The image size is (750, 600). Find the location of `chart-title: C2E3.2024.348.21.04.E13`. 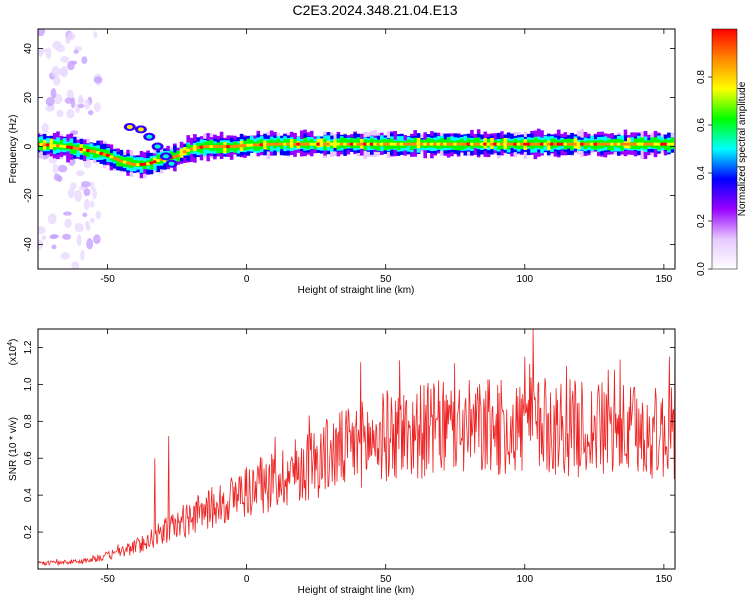

chart-title: C2E3.2024.348.21.04.E13 is located at coordinates (375, 10).